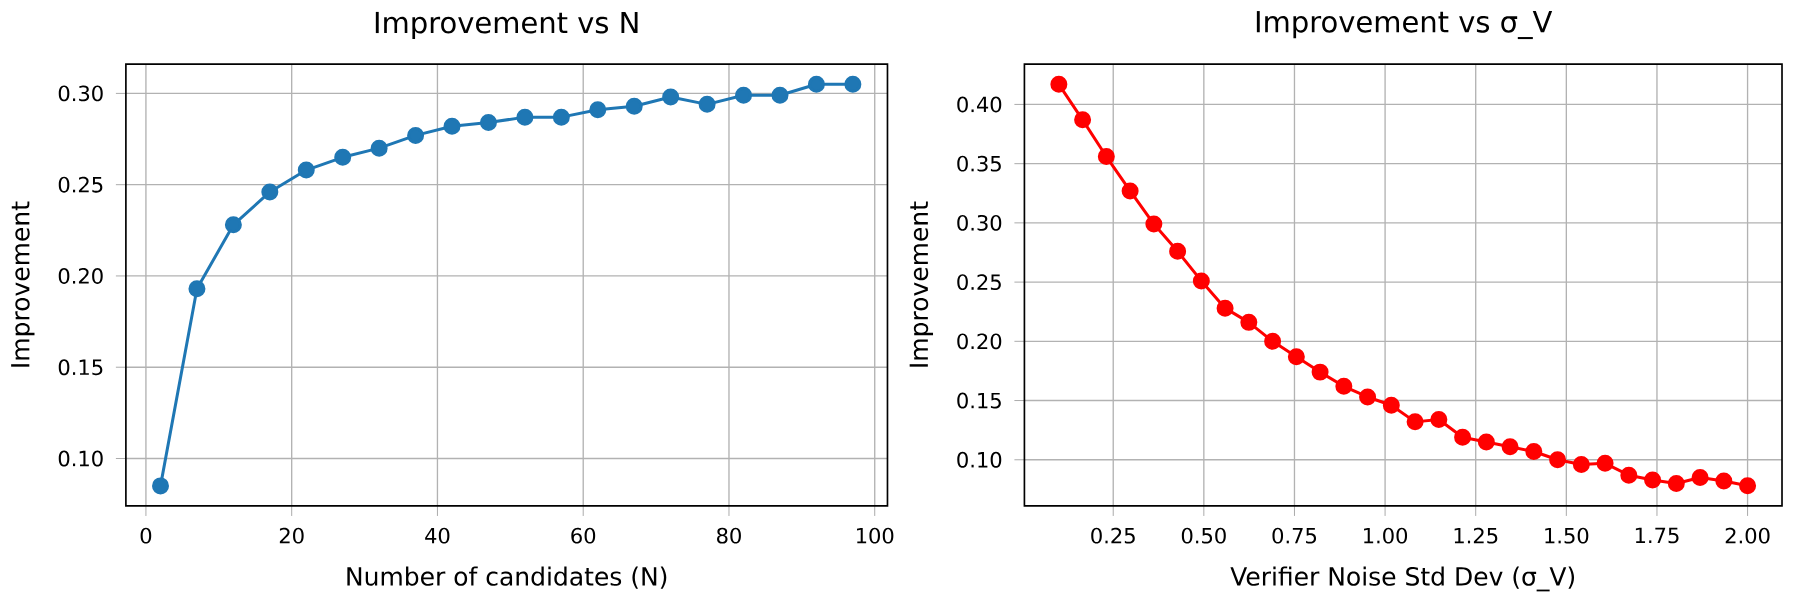 This screenshot has width=1800, height=606. I want to click on x-tick-label: 0.75, so click(1294, 535).